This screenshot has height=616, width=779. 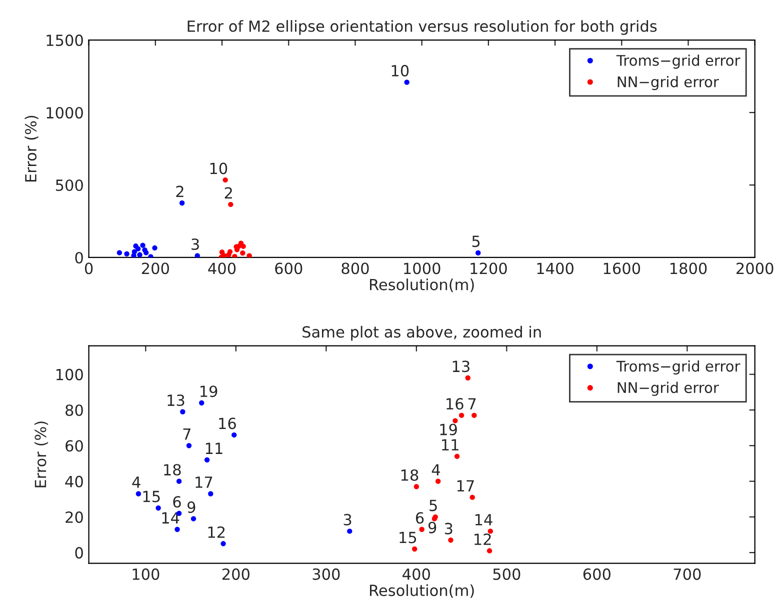 I want to click on x-tick-label: 300, so click(x=326, y=574).